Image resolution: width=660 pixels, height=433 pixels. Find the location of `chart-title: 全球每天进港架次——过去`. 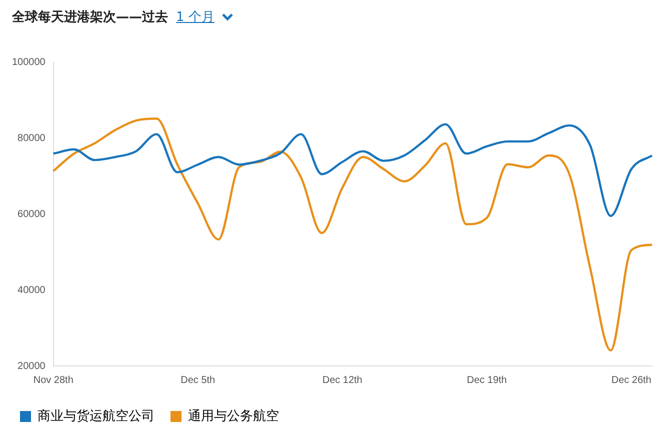

chart-title: 全球每天进港架次——过去 is located at coordinates (90, 17).